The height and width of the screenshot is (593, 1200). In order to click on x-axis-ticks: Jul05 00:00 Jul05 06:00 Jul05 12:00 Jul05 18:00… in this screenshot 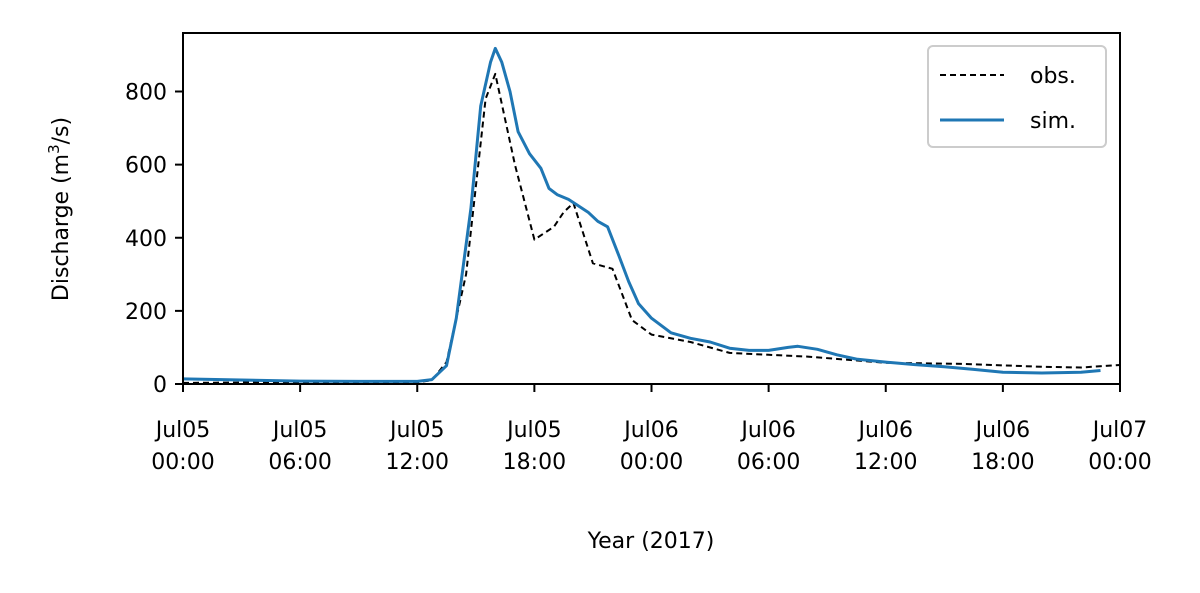, I will do `click(651, 429)`.